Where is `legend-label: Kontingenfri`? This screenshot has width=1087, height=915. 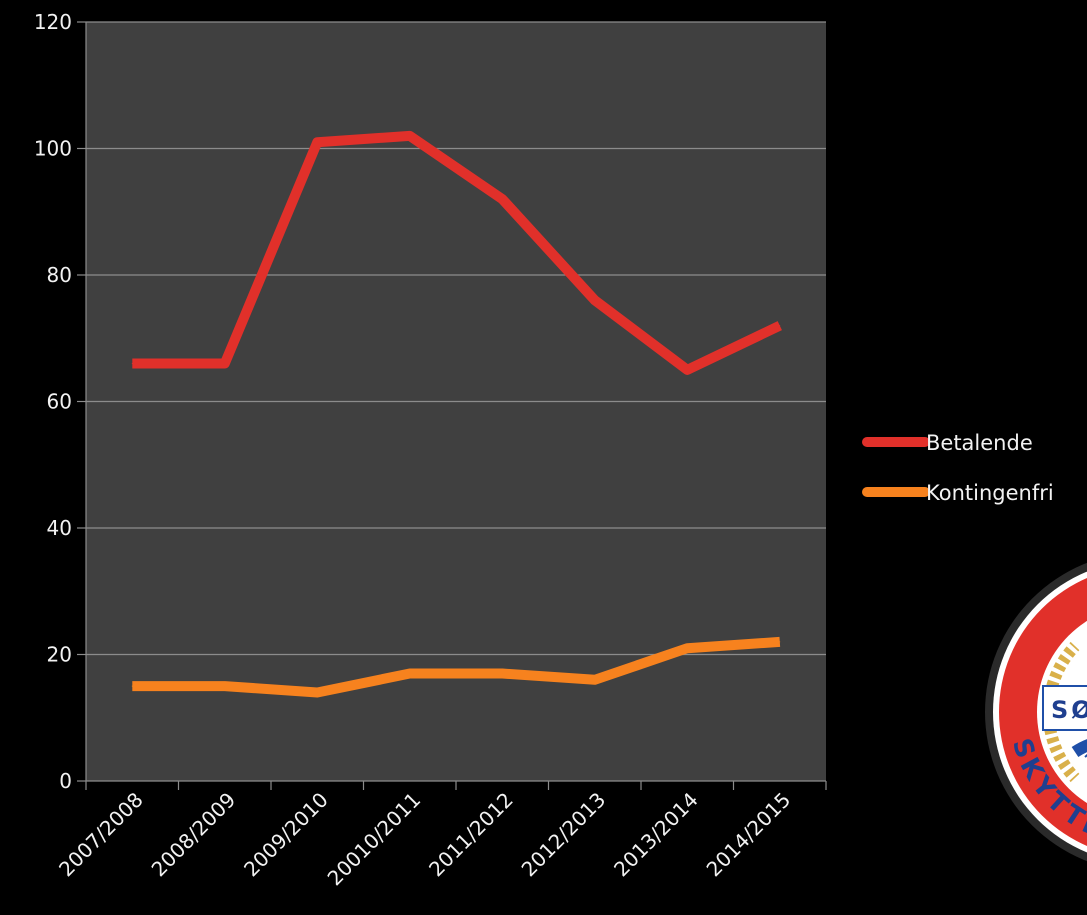 legend-label: Kontingenfri is located at coordinates (990, 493).